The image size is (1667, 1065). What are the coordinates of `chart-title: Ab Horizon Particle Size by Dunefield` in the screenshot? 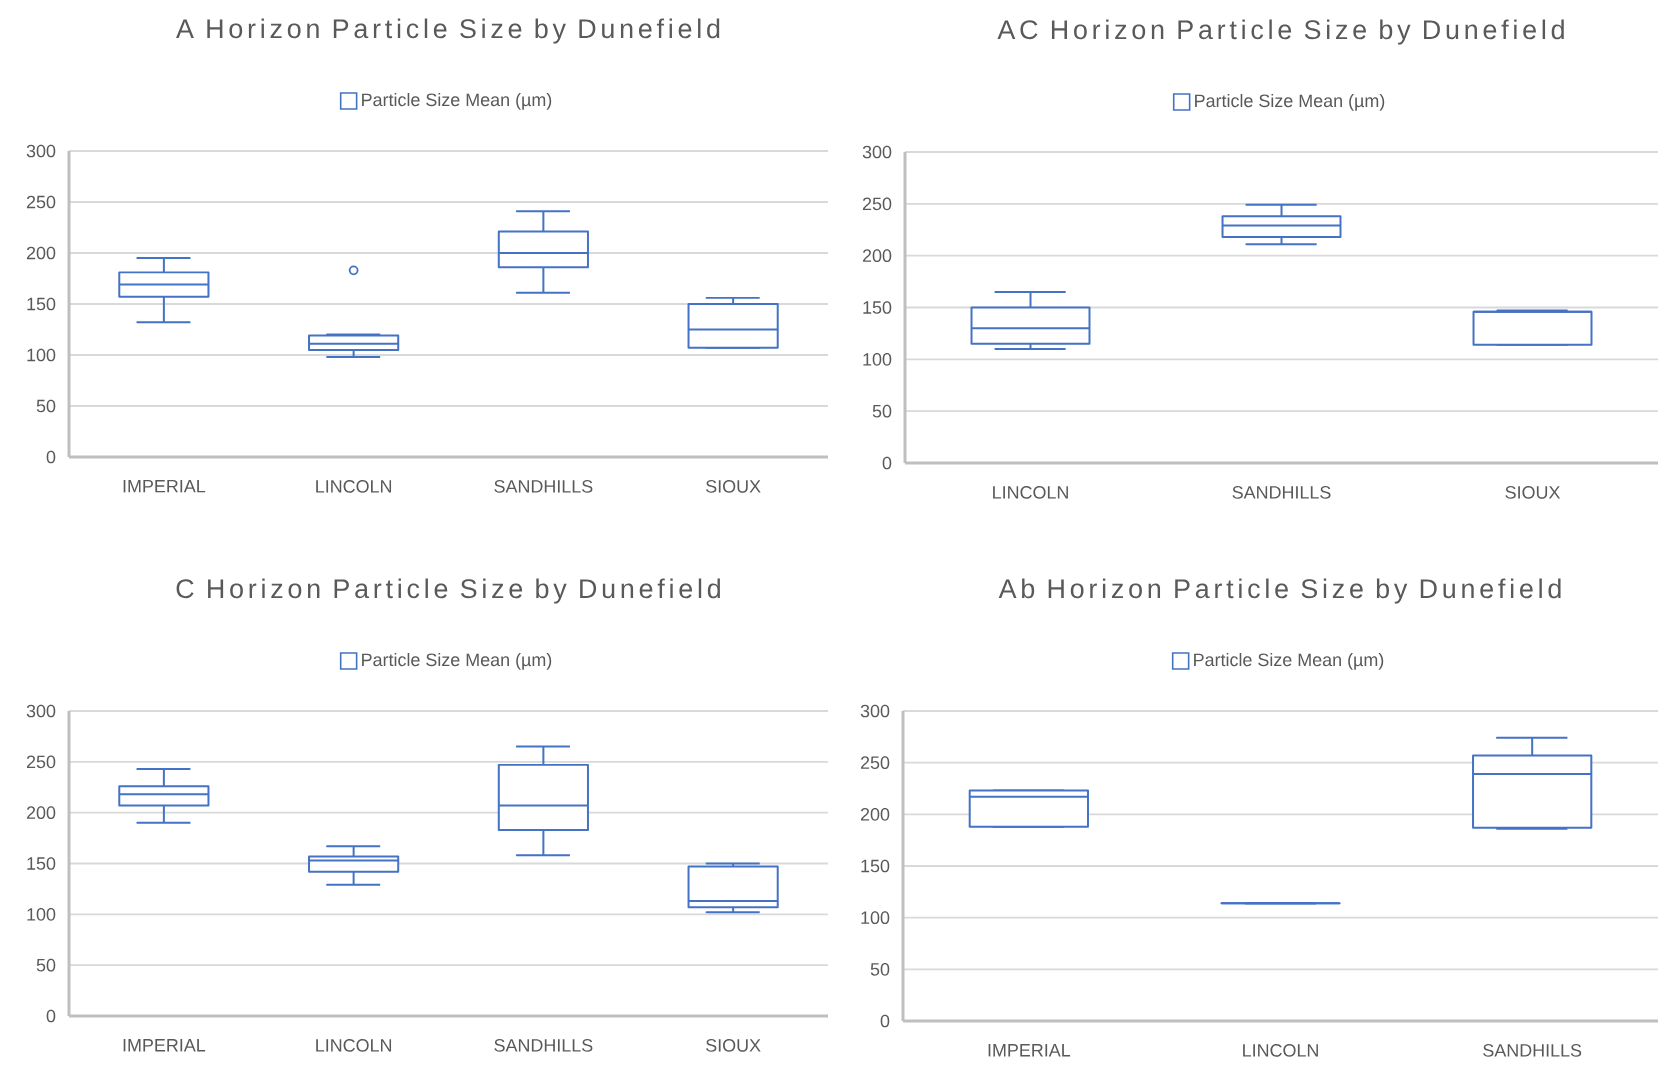 It's located at (1279, 591).